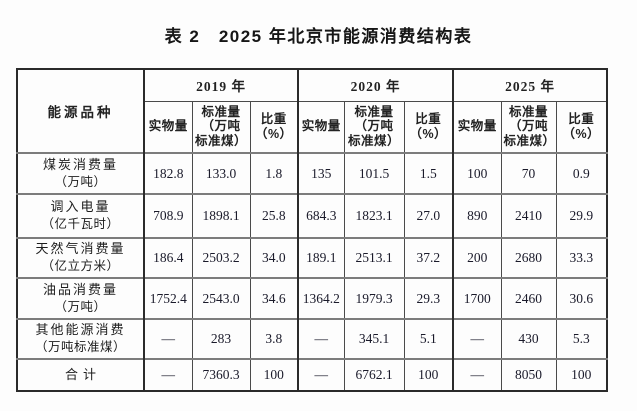  What do you see at coordinates (428, 126) in the screenshot?
I see `subheader-share-2020: 比重 （%）` at bounding box center [428, 126].